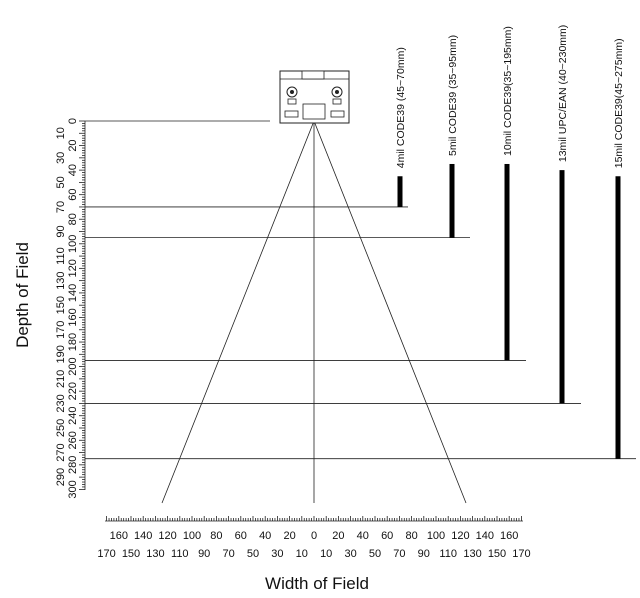 The height and width of the screenshot is (598, 640). What do you see at coordinates (61, 477) in the screenshot?
I see `depth-tick-label: 290` at bounding box center [61, 477].